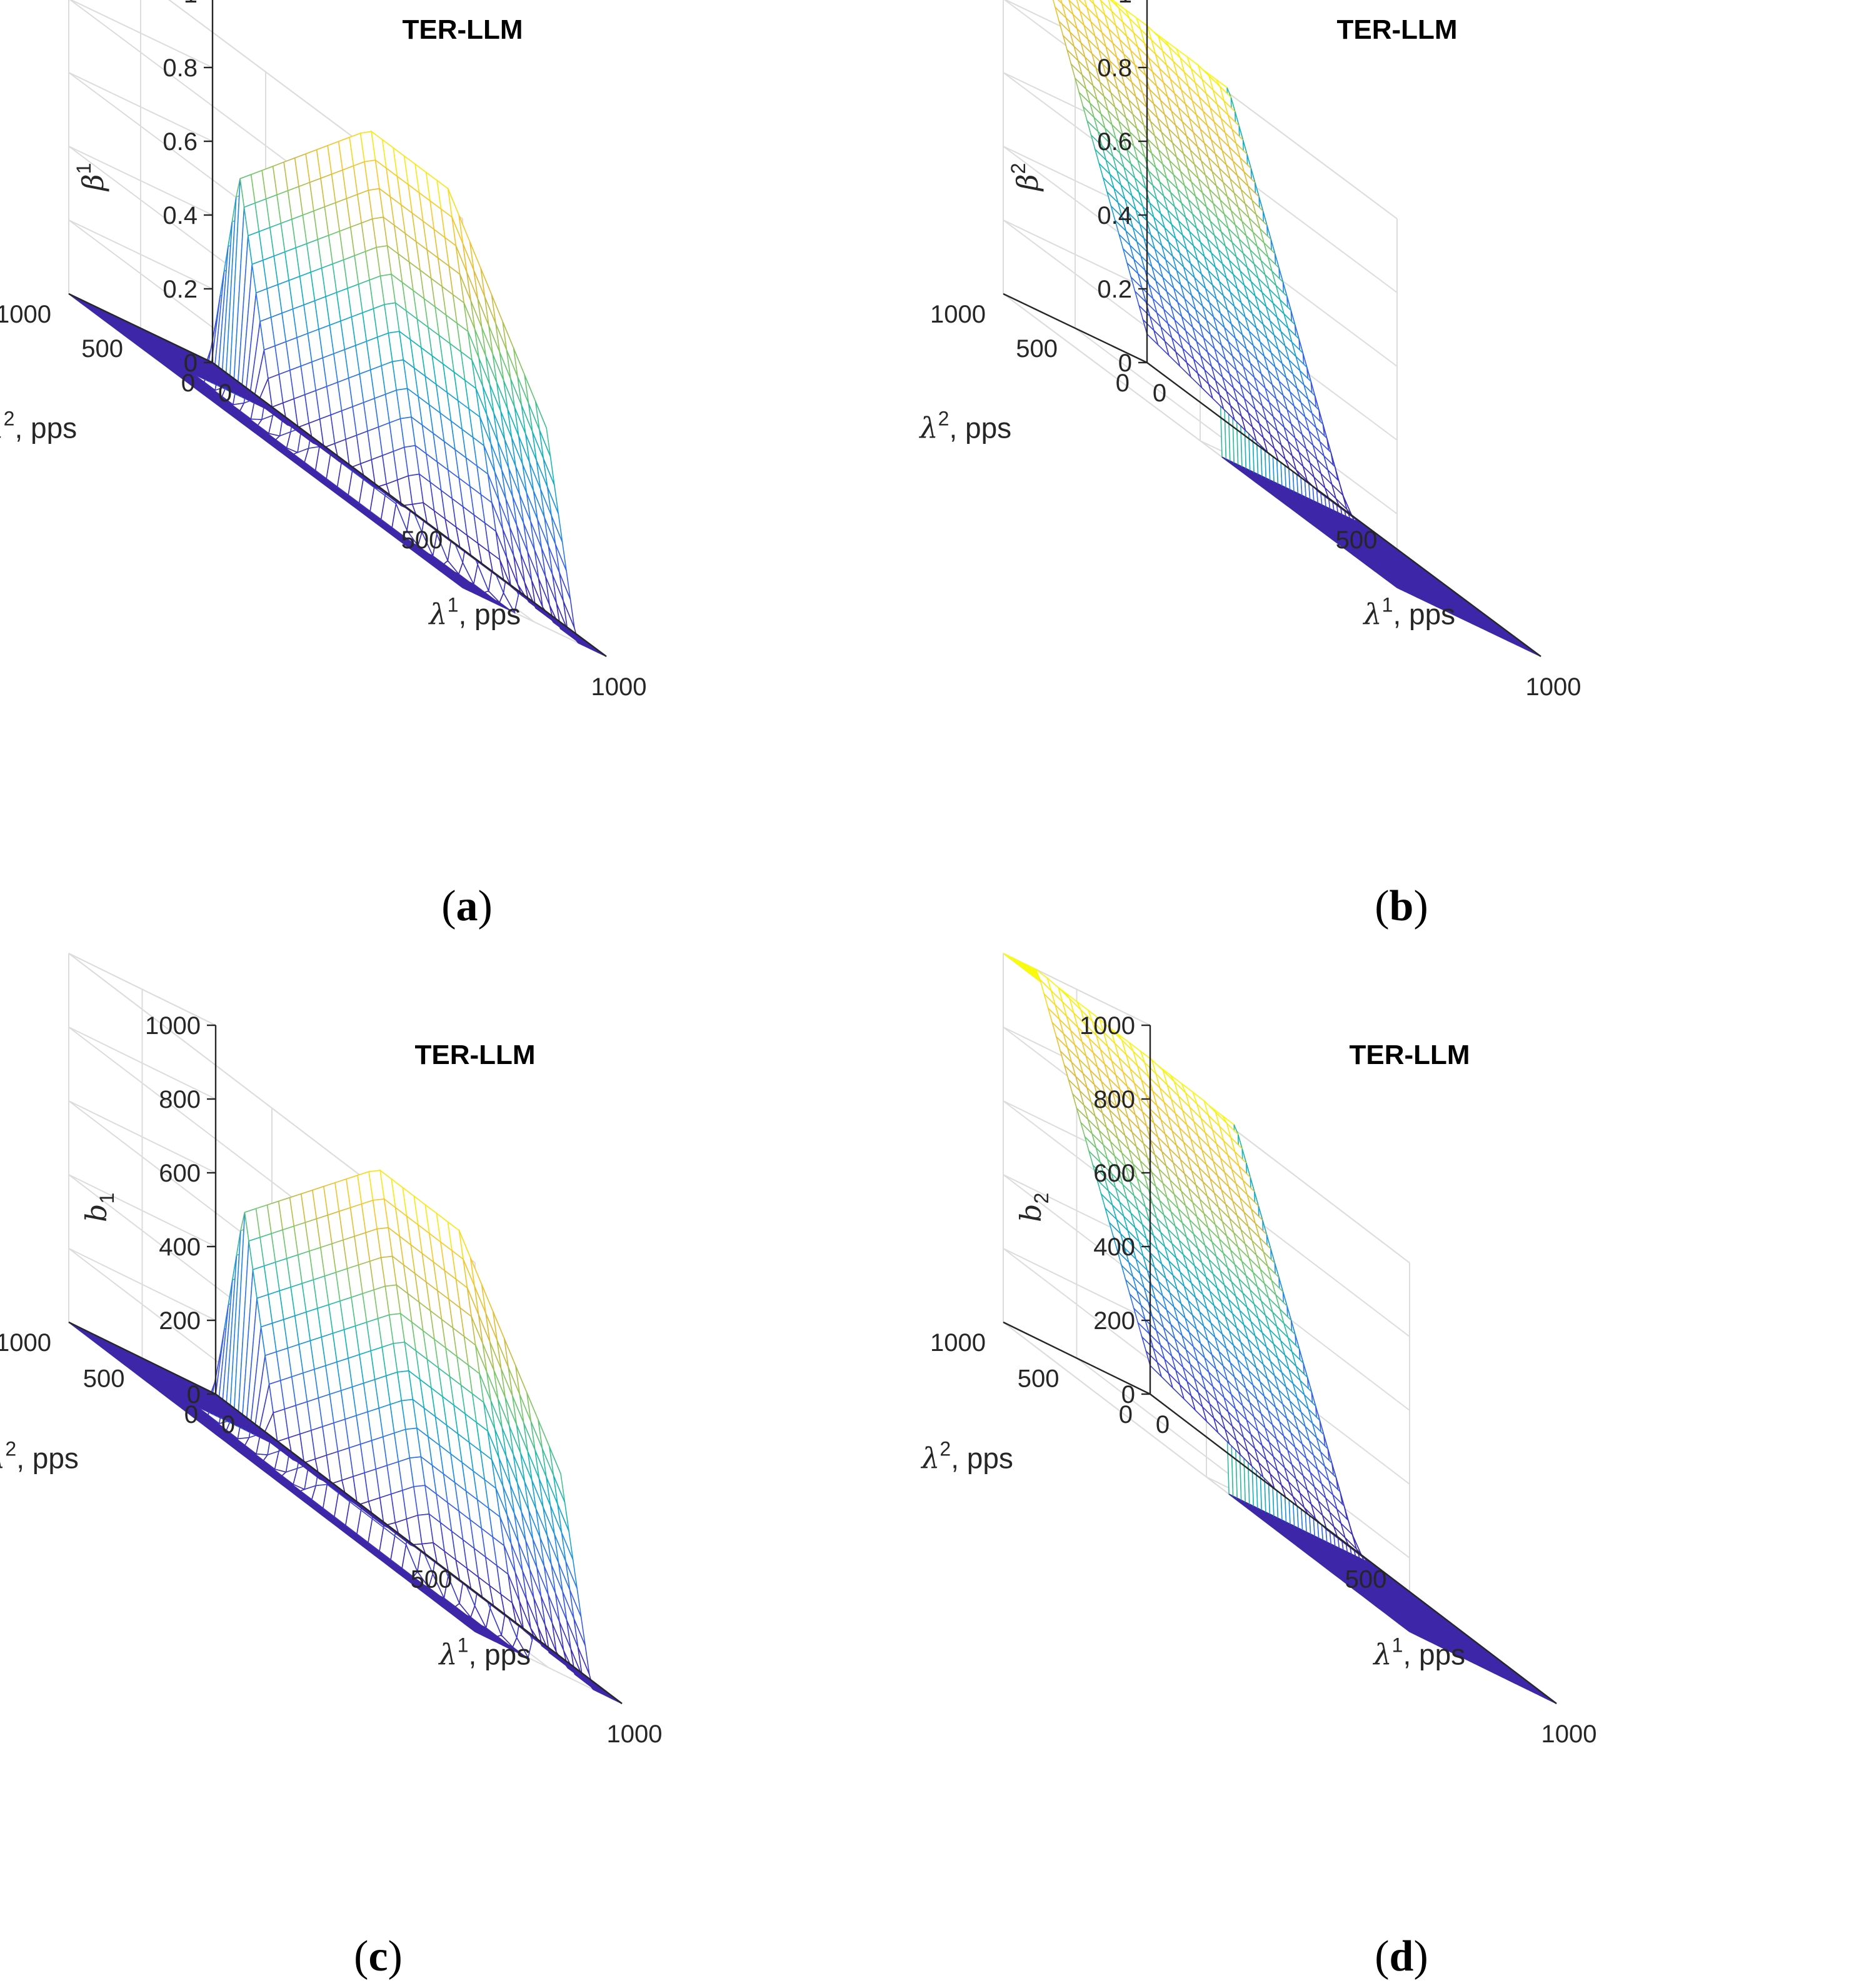 This screenshot has width=1869, height=1988. What do you see at coordinates (173, 1026) in the screenshot?
I see `z-tick-5: 1000` at bounding box center [173, 1026].